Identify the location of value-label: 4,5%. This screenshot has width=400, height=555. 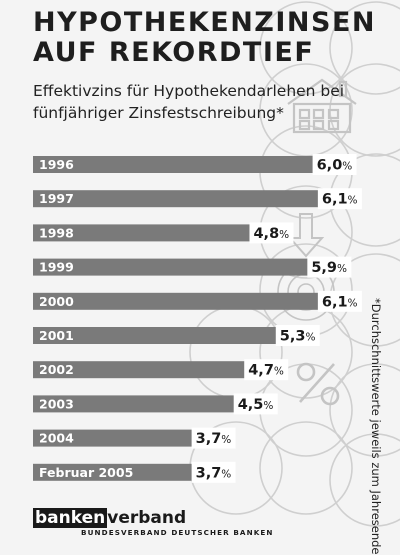
(256, 405).